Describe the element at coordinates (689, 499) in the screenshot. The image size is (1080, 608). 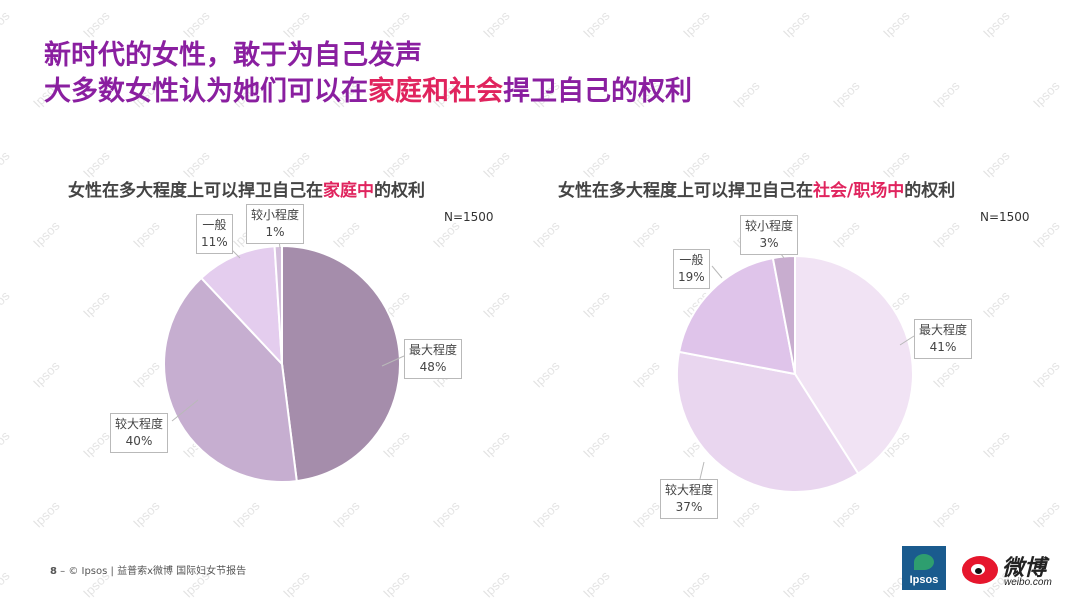
I see `chart2-callout-large: 较大程度 37%` at that location.